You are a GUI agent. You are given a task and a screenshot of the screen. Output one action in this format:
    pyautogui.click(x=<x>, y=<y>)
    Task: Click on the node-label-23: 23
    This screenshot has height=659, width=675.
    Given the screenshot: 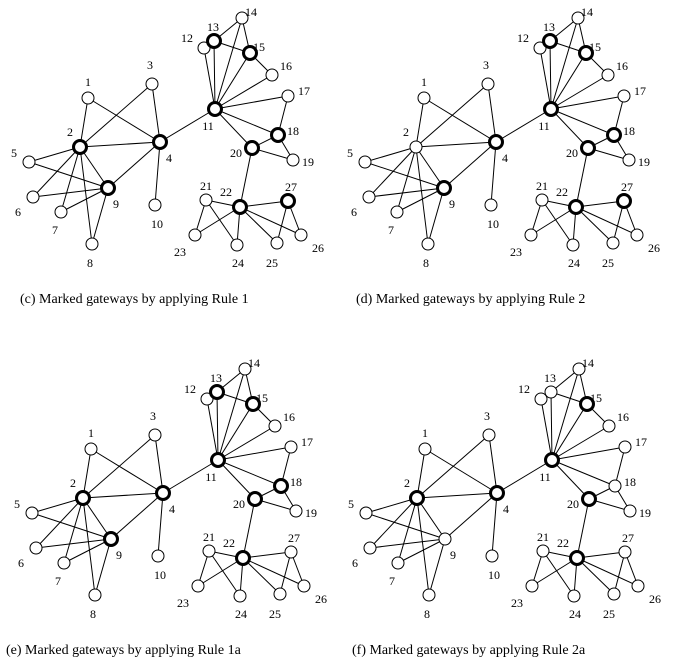 What is the action you would take?
    pyautogui.click(x=517, y=603)
    